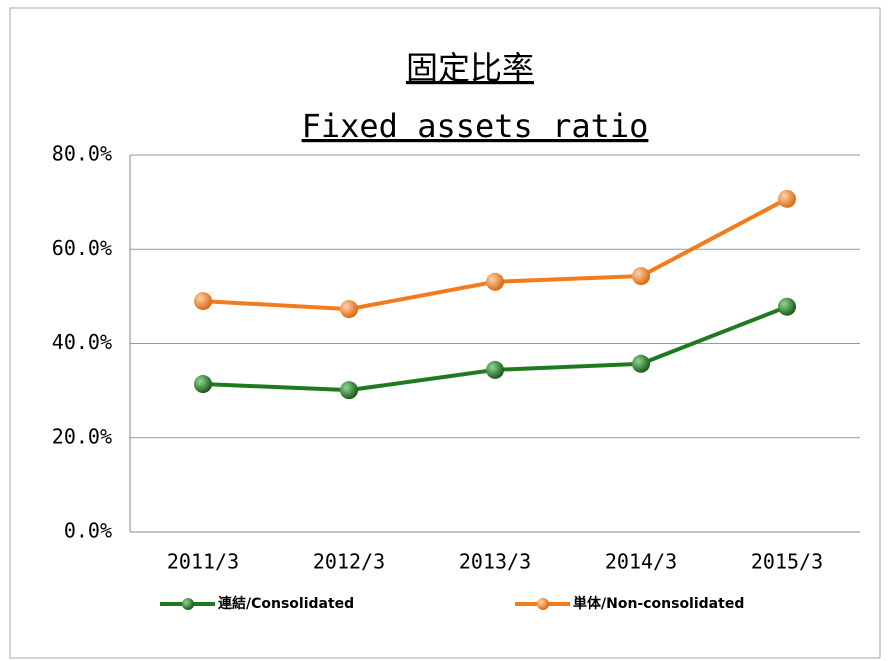  I want to click on chart-subtitle: Fixed assets ratio, so click(475, 126).